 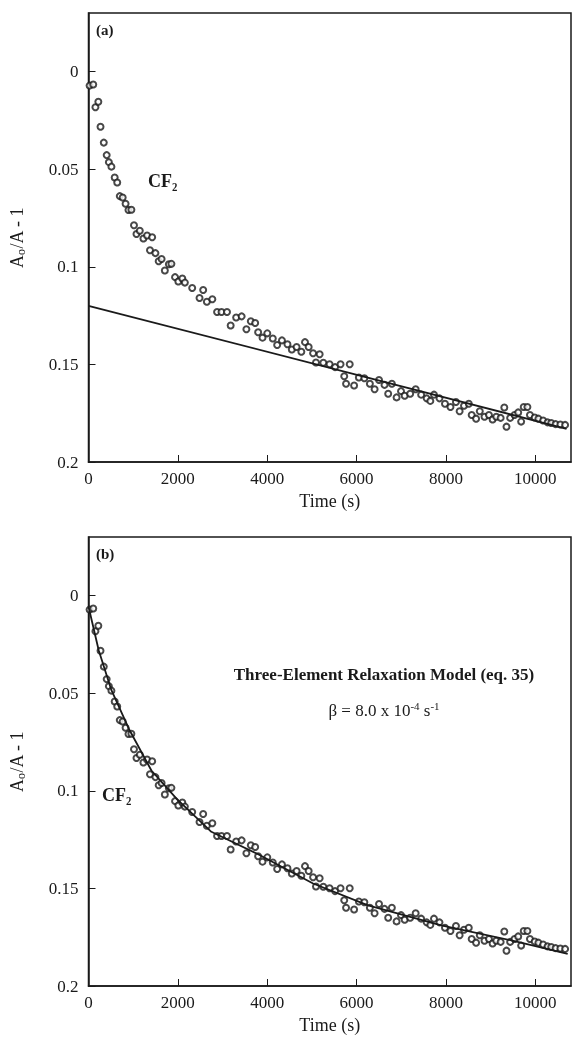 What do you see at coordinates (105, 30) in the screenshot?
I see `text: (a)` at bounding box center [105, 30].